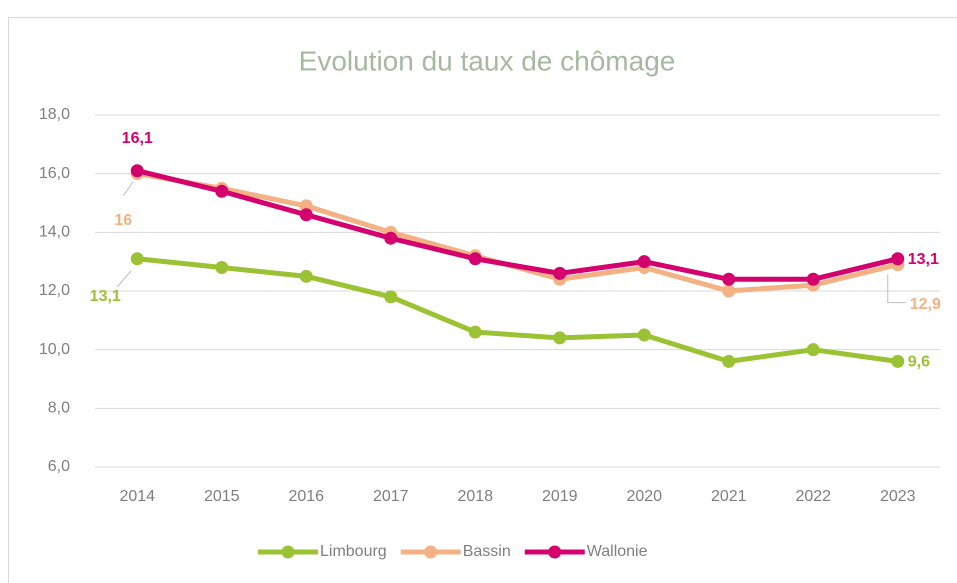 Image resolution: width=957 pixels, height=583 pixels. What do you see at coordinates (919, 362) in the screenshot?
I see `data-label: 9,6` at bounding box center [919, 362].